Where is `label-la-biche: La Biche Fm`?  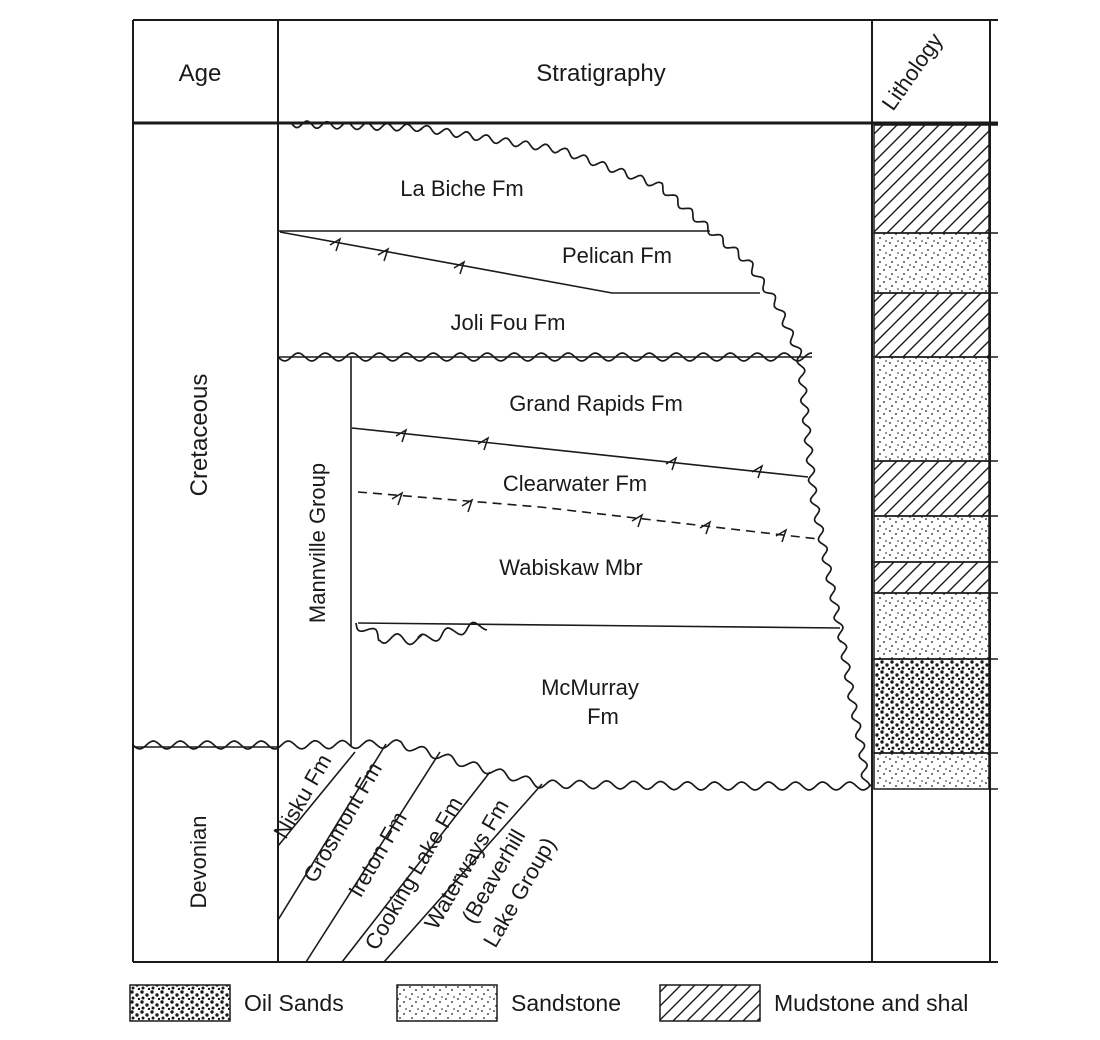 label-la-biche: La Biche Fm is located at coordinates (462, 188).